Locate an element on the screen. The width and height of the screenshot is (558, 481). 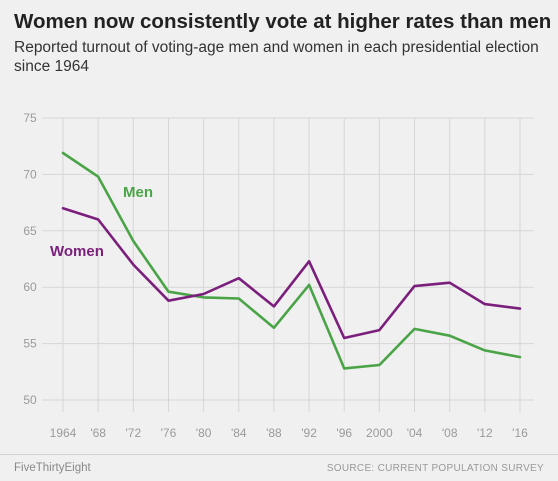
x-tick-label: '16 is located at coordinates (520, 433).